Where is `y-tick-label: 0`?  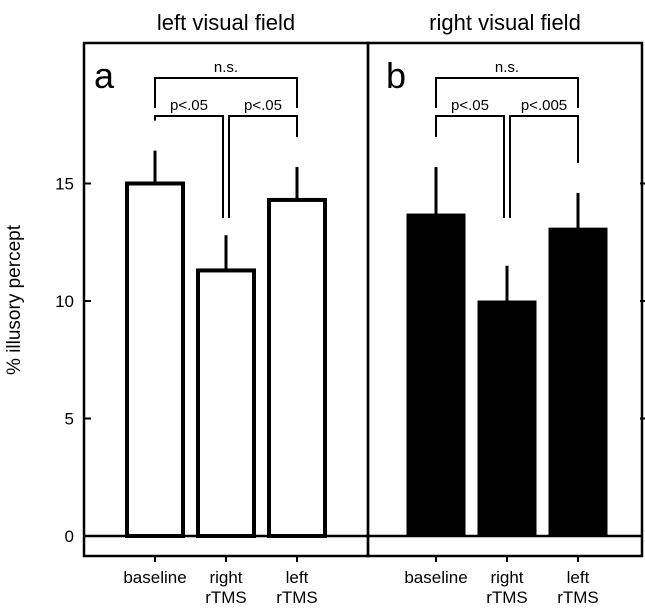 y-tick-label: 0 is located at coordinates (69, 536).